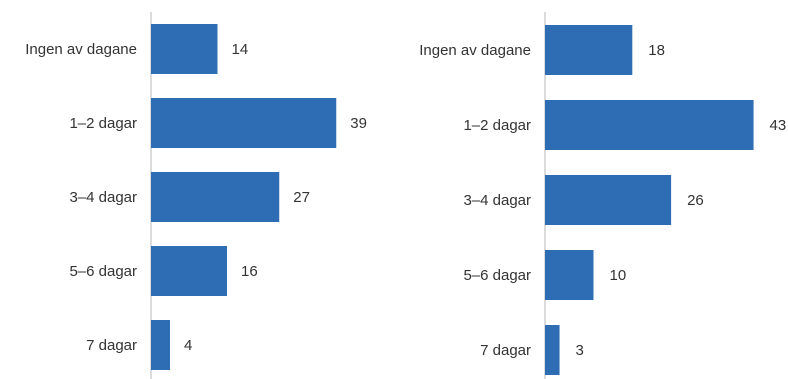 Image resolution: width=788 pixels, height=379 pixels. What do you see at coordinates (618, 275) in the screenshot?
I see `value-label: 10` at bounding box center [618, 275].